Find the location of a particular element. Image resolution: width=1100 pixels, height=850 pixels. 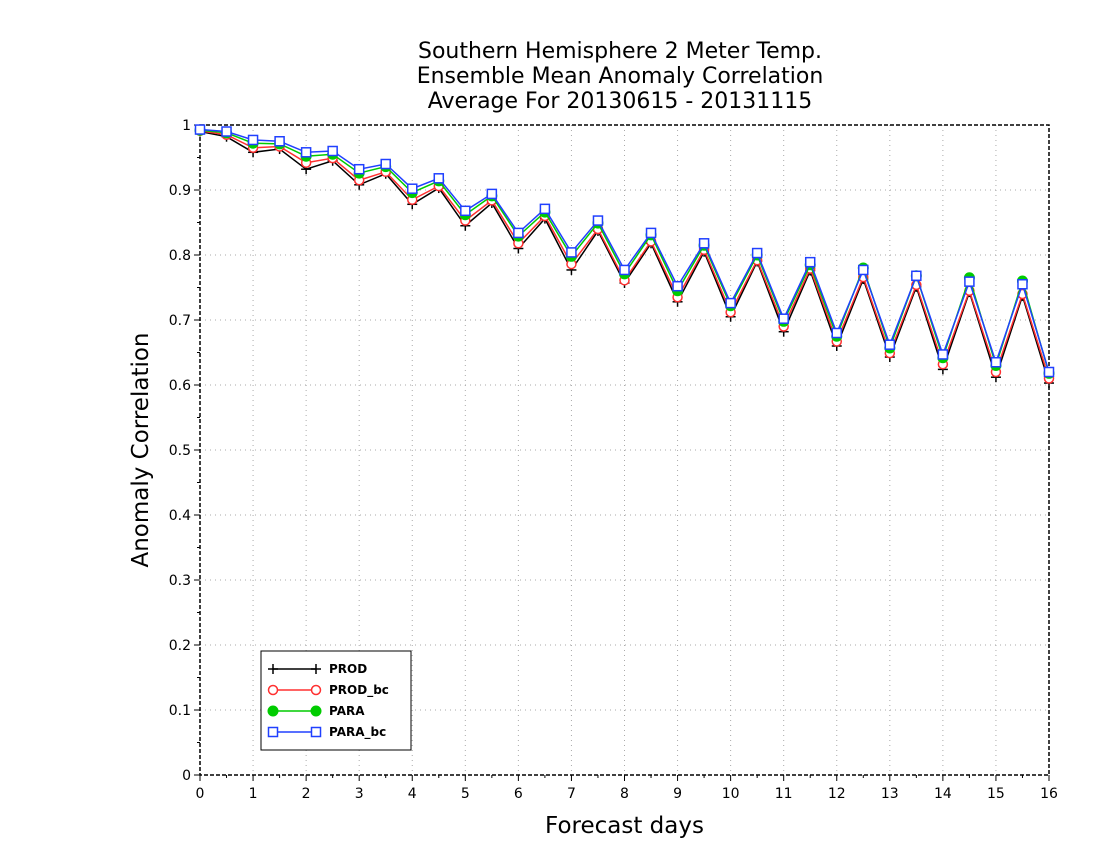

y-tick-label: 0.9 is located at coordinates (180, 191).